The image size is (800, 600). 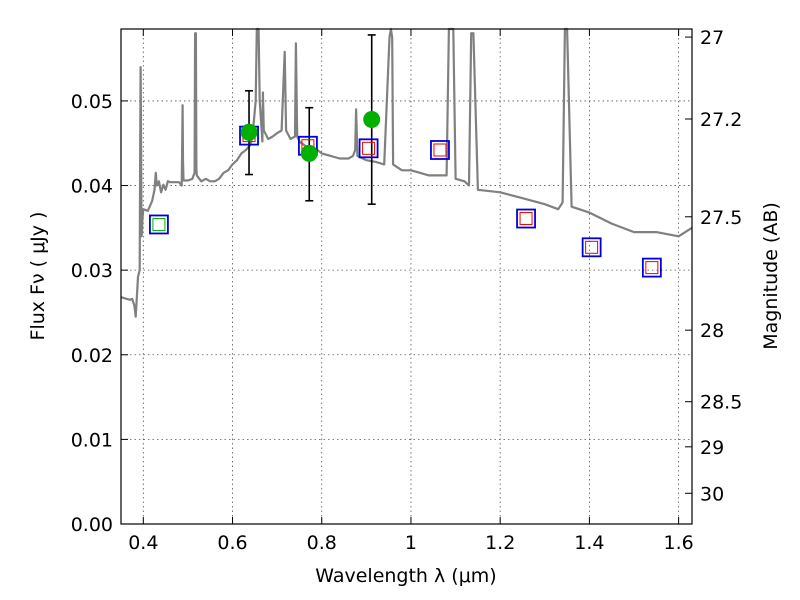 I want to click on right-axis-label: Magnitude (AB), so click(x=771, y=276).